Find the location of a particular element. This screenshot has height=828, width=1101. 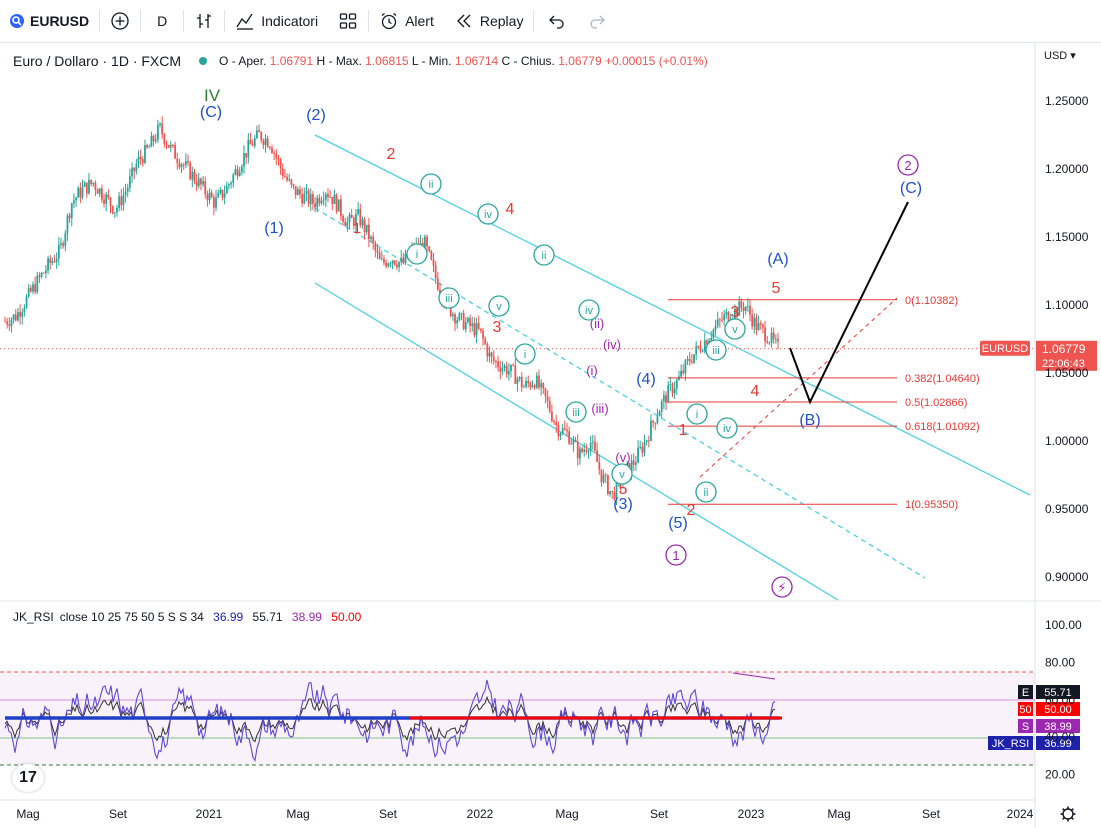

rsi-params: close 10 25 75 50 5 S S 34 is located at coordinates (131, 617).